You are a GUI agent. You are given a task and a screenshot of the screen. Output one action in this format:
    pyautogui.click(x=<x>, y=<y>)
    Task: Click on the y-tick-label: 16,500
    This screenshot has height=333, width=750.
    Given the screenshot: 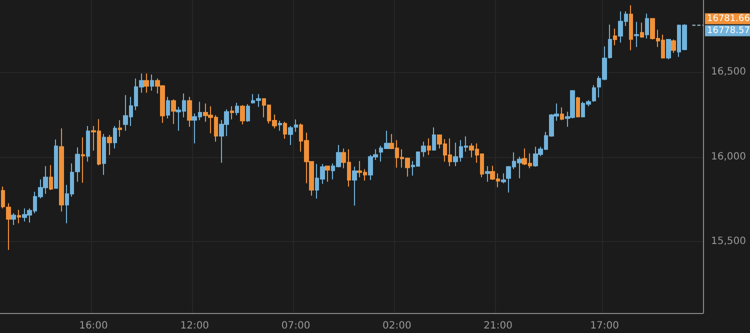 What is the action you would take?
    pyautogui.click(x=728, y=72)
    